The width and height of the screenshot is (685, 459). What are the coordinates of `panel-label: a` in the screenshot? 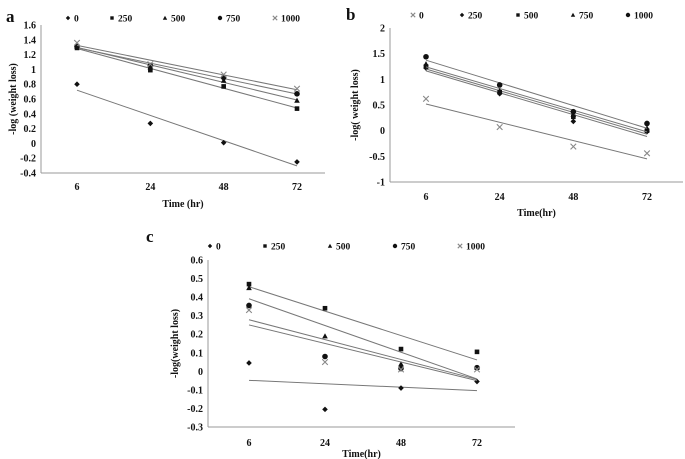 It's located at (10, 16).